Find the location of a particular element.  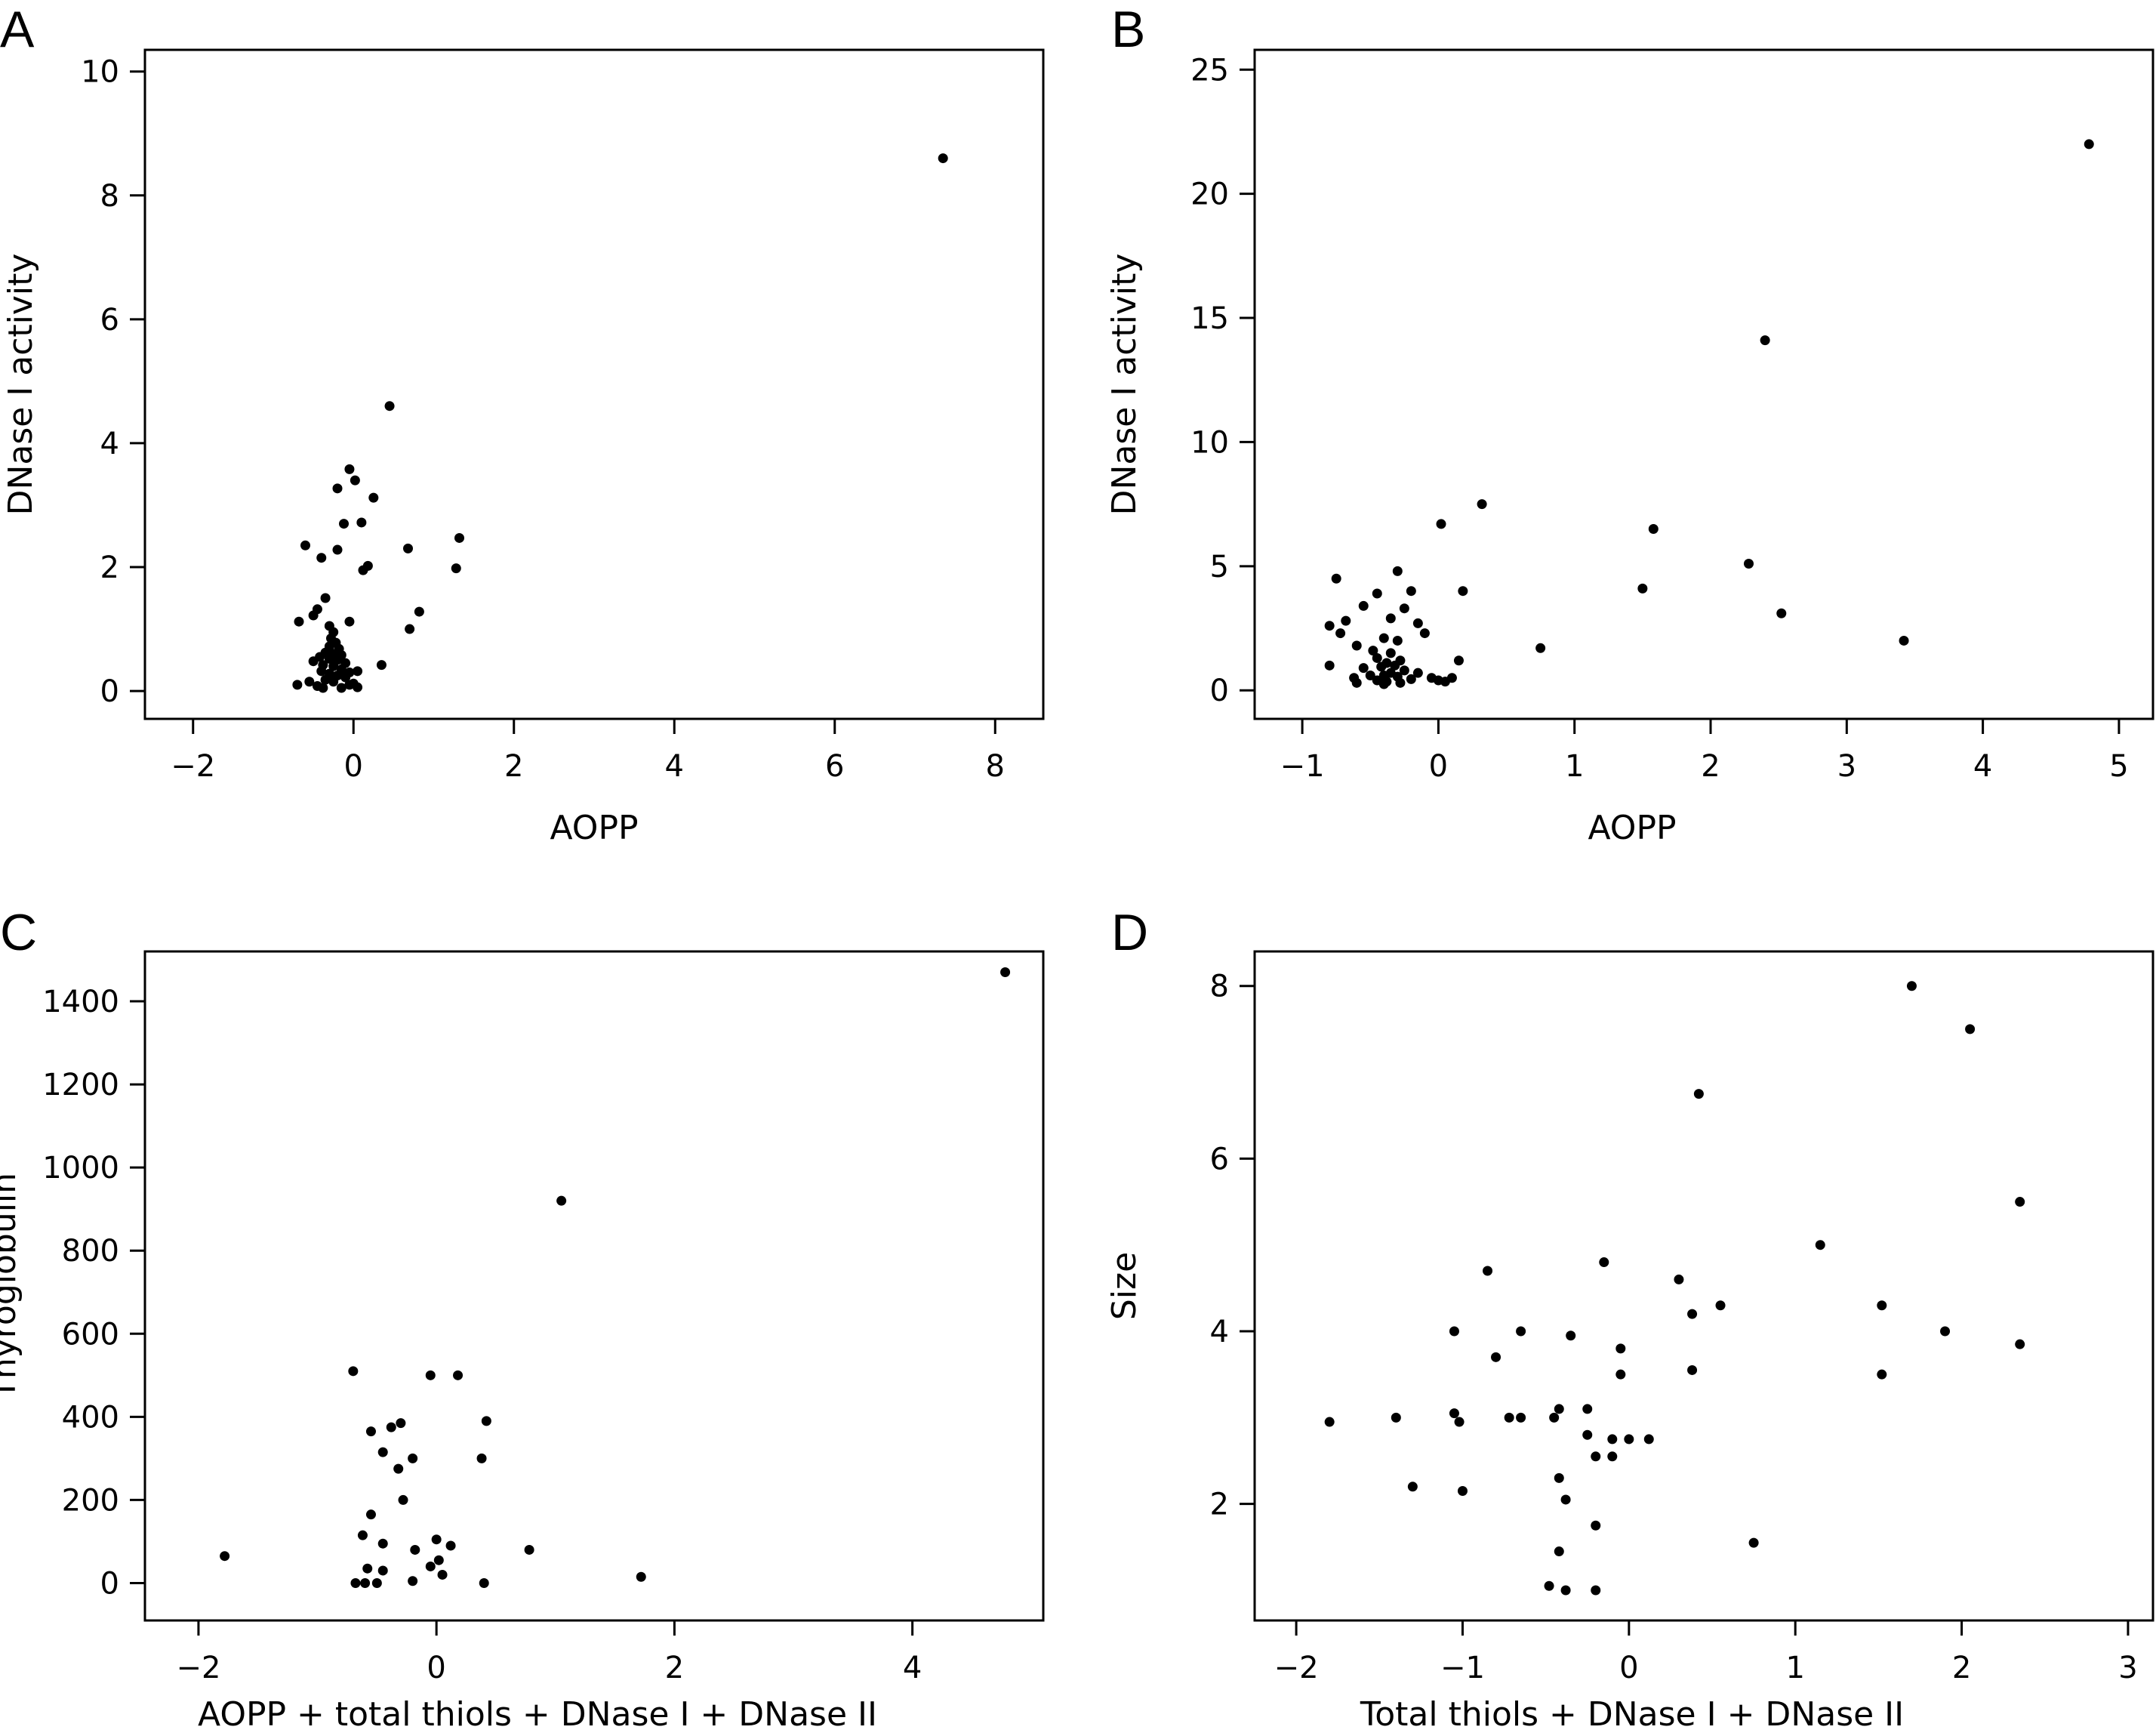

x-tick-label-d: 1 is located at coordinates (1794, 1668).